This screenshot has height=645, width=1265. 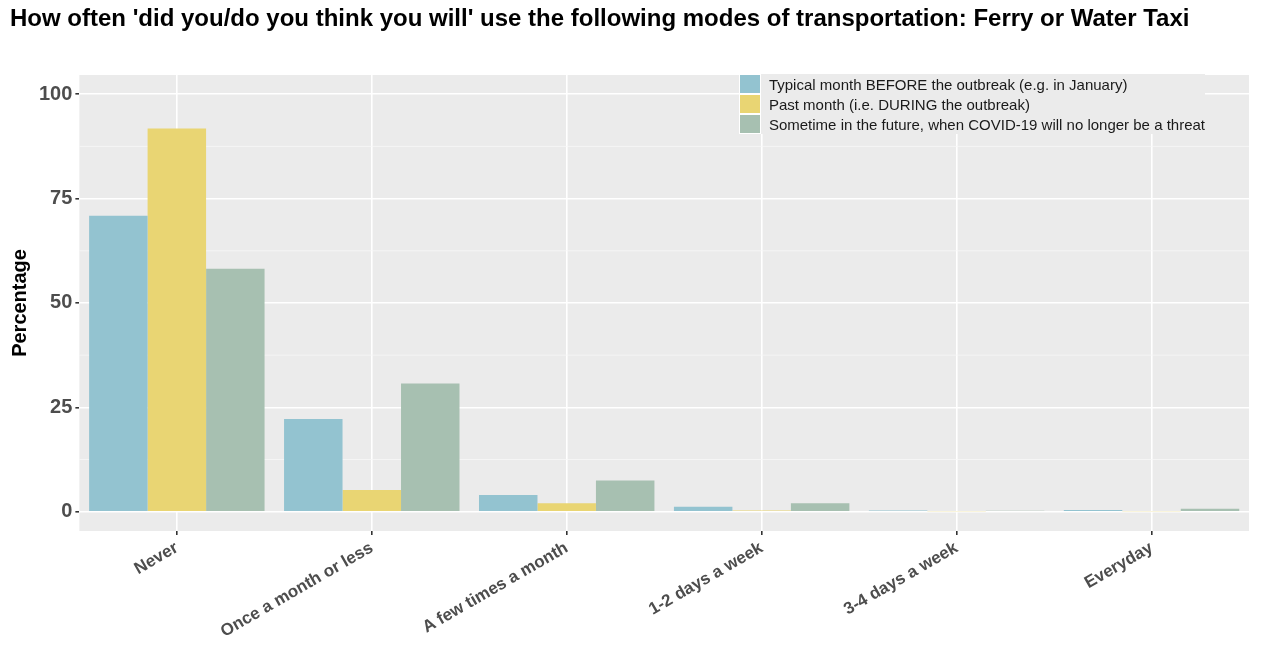 I want to click on y-tick-label: 0, so click(x=67, y=510).